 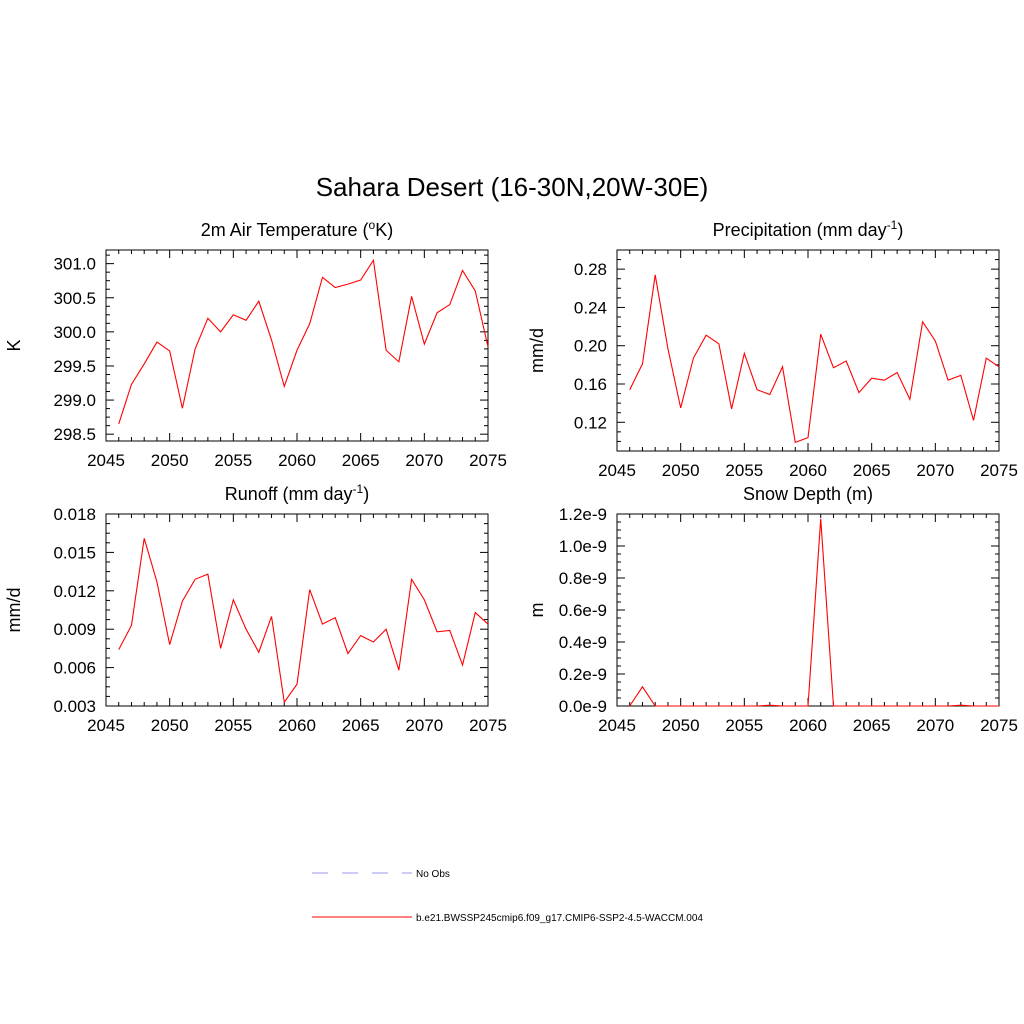 I want to click on y-tick-label: 299.5, so click(x=74, y=366).